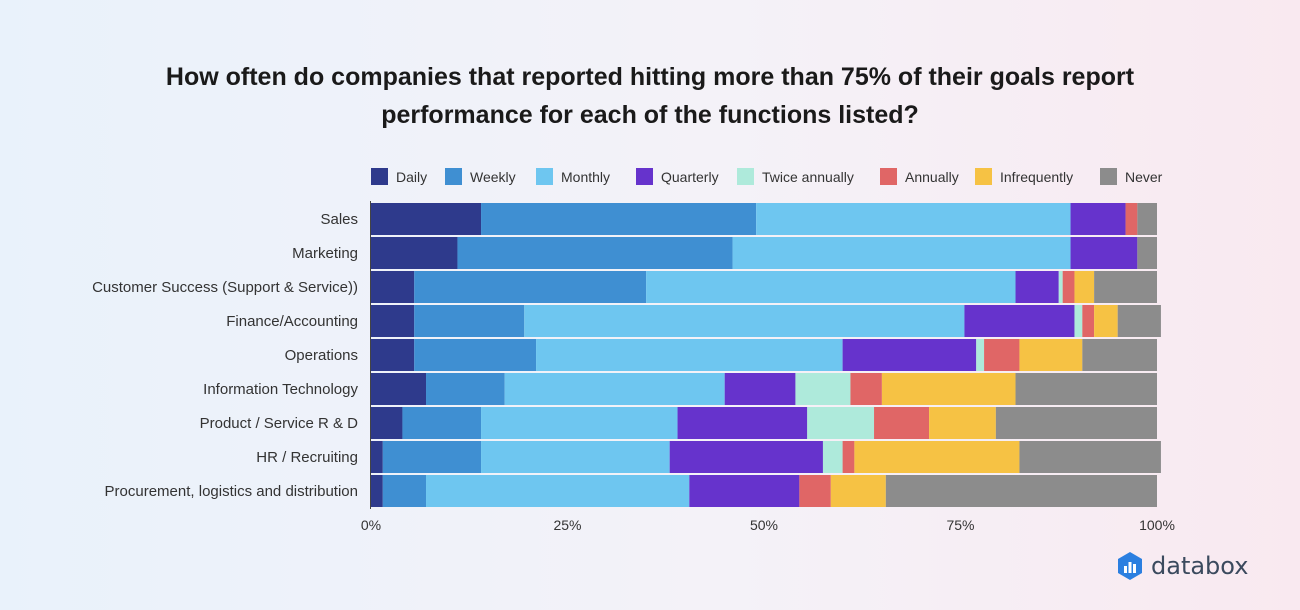 Image resolution: width=1300 pixels, height=610 pixels. I want to click on category-label: Operations, so click(321, 355).